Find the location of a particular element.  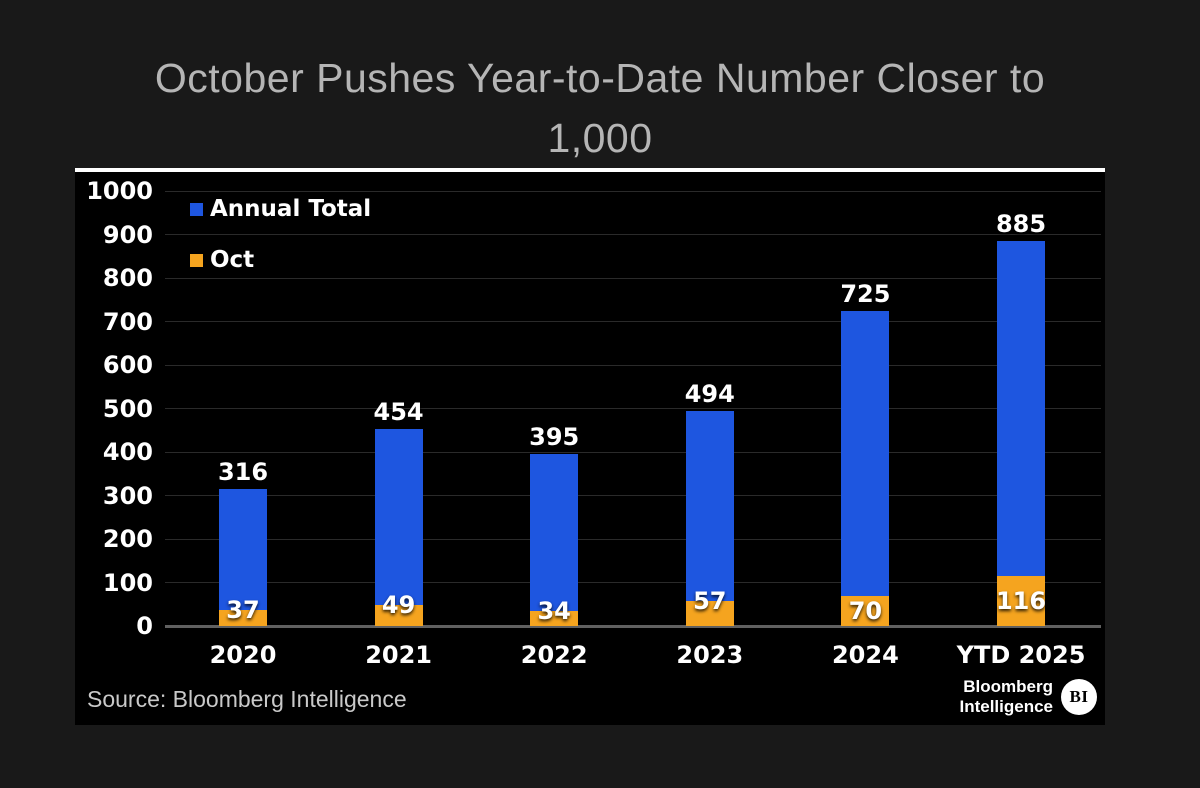

logo-line2: Intelligence is located at coordinates (1006, 706).